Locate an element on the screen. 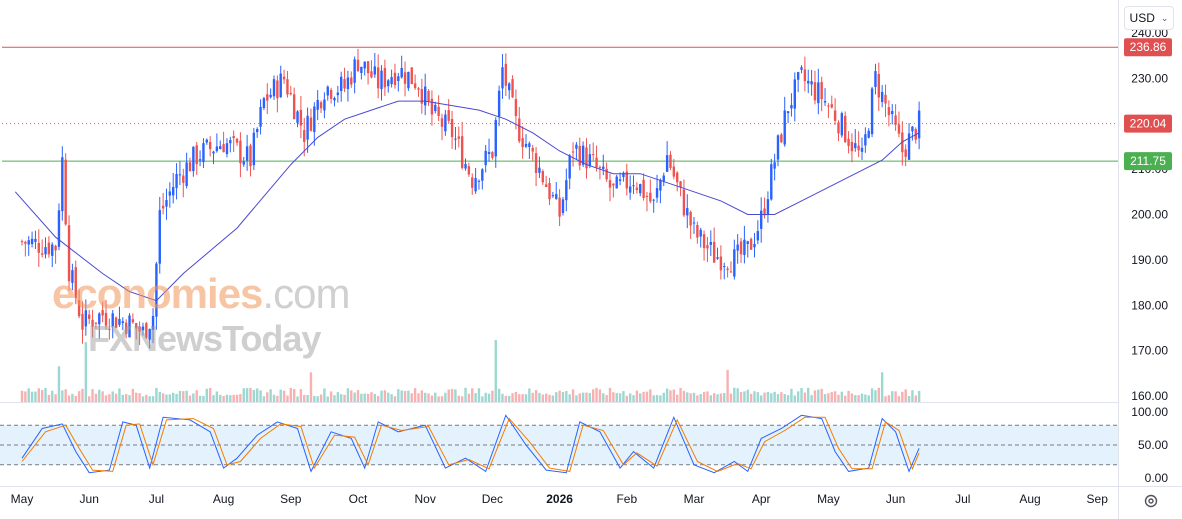 Image resolution: width=1182 pixels, height=519 pixels. settings-button is located at coordinates (1151, 501).